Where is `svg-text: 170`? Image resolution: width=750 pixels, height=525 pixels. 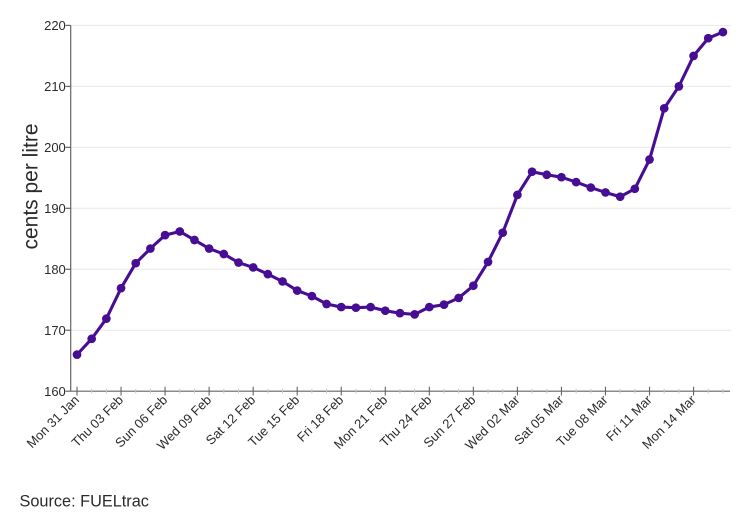
svg-text: 170 is located at coordinates (55, 330).